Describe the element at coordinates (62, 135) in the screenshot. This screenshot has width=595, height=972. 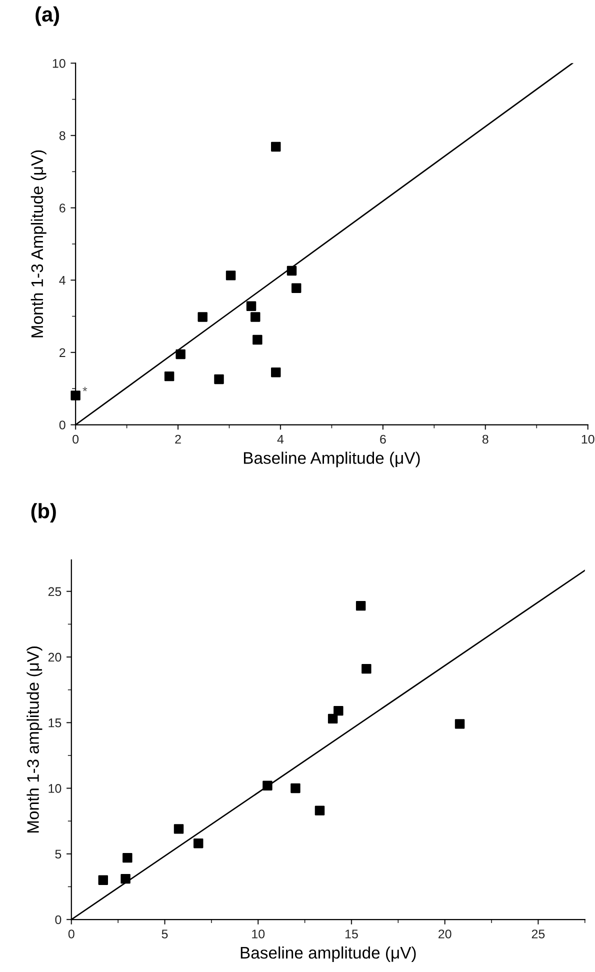
I see `y-tick-label: 8` at that location.